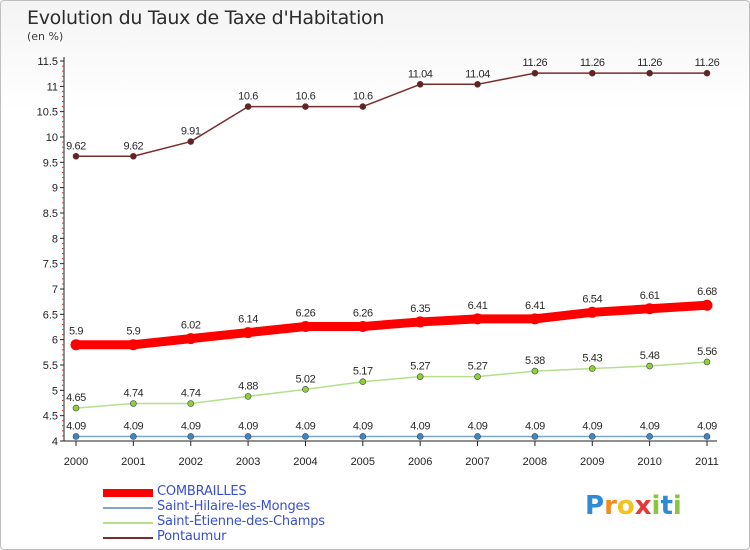 This screenshot has height=550, width=750. What do you see at coordinates (363, 462) in the screenshot?
I see `x-tick-label: 2005` at bounding box center [363, 462].